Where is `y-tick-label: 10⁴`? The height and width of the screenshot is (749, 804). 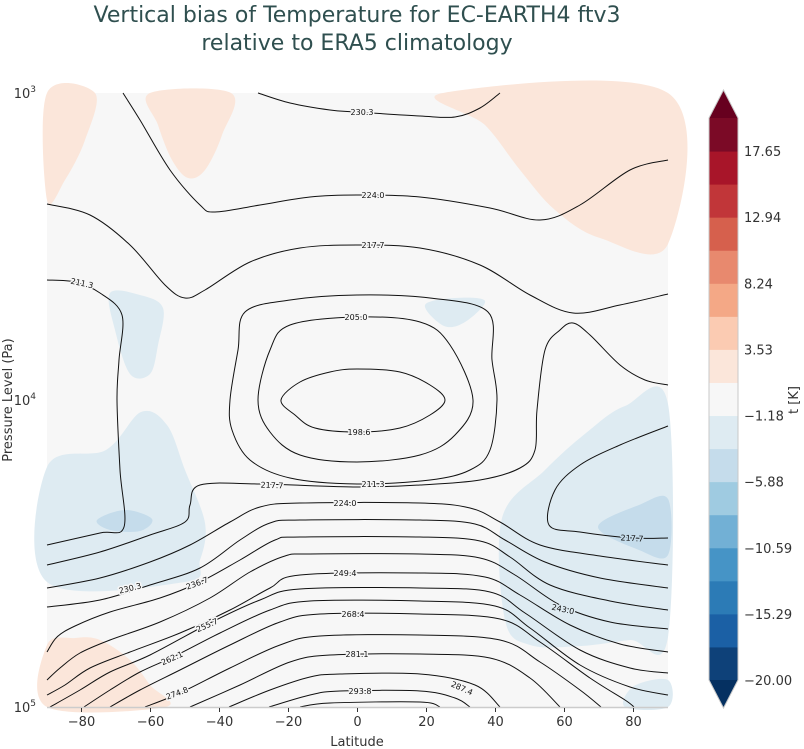
y-tick-label: 10⁴ is located at coordinates (25, 400).